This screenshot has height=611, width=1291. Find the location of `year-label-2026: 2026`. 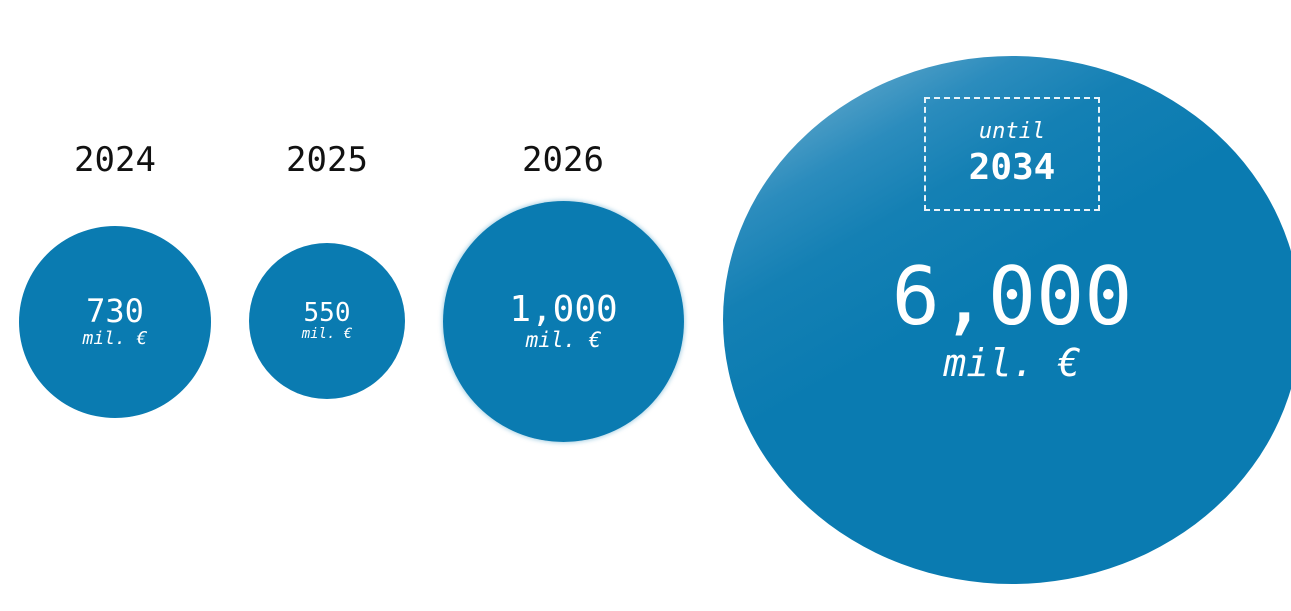

year-label-2026: 2026 is located at coordinates (563, 160).